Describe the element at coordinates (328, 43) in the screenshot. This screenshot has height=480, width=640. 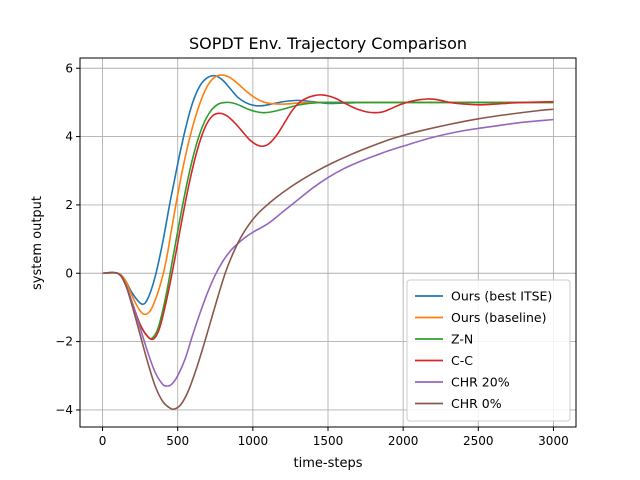
I see `chart-title: SOPDT Env. Trajectory Comparison` at that location.